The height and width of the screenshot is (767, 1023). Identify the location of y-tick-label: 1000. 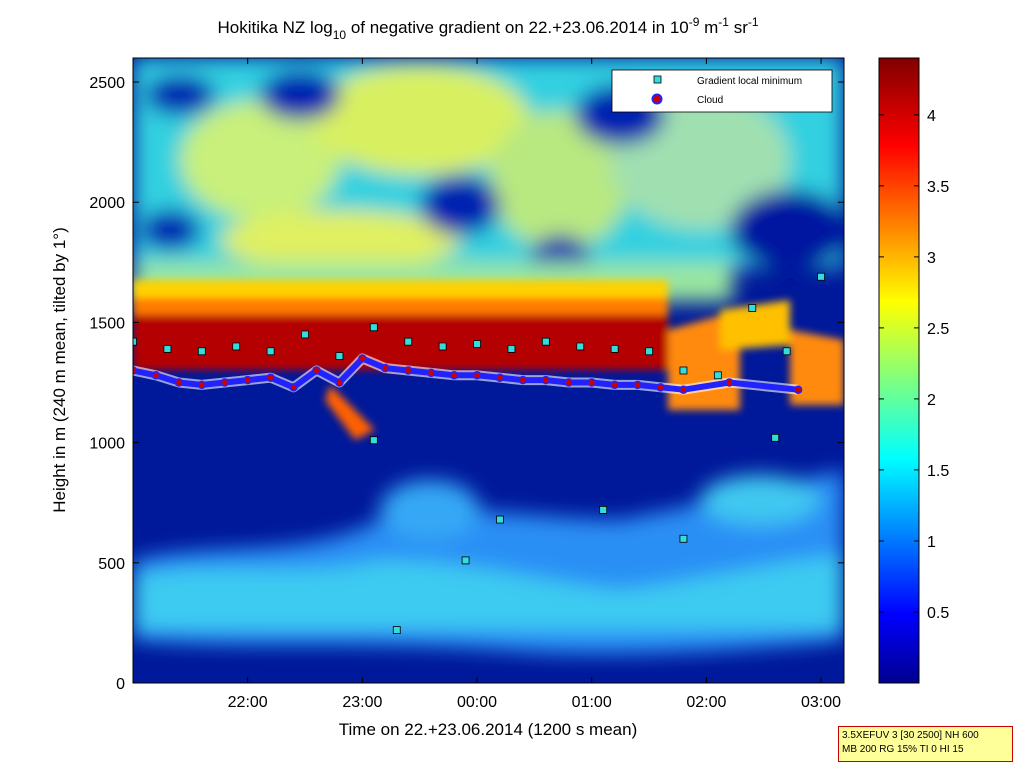
(107, 444).